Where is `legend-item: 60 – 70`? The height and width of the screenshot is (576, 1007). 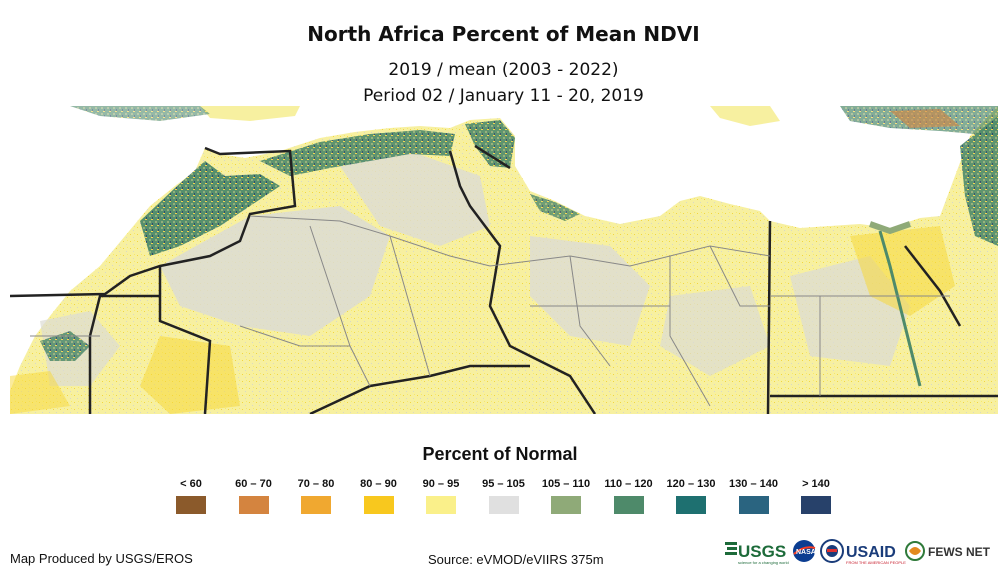
legend-item: 60 – 70 is located at coordinates (254, 496).